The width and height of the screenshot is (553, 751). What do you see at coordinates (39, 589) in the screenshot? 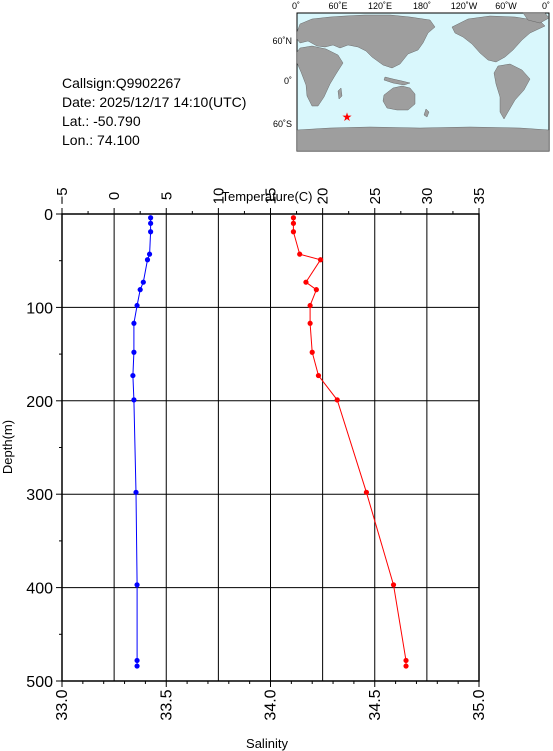
I see `depth-tick-label: 400` at bounding box center [39, 589].